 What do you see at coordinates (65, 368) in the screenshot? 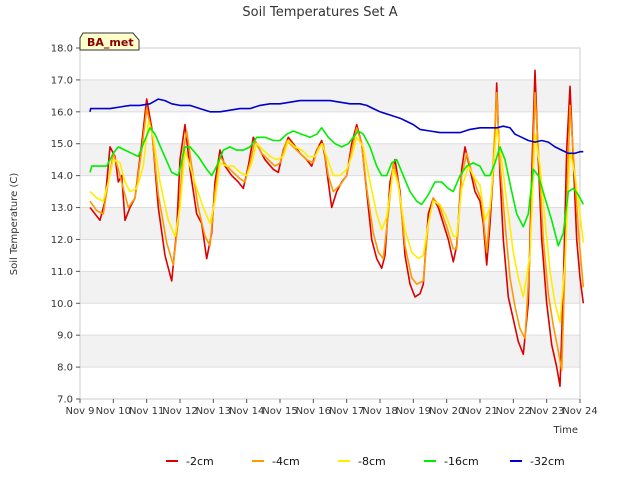
I see `y-tick-label: 8.0` at bounding box center [65, 368].